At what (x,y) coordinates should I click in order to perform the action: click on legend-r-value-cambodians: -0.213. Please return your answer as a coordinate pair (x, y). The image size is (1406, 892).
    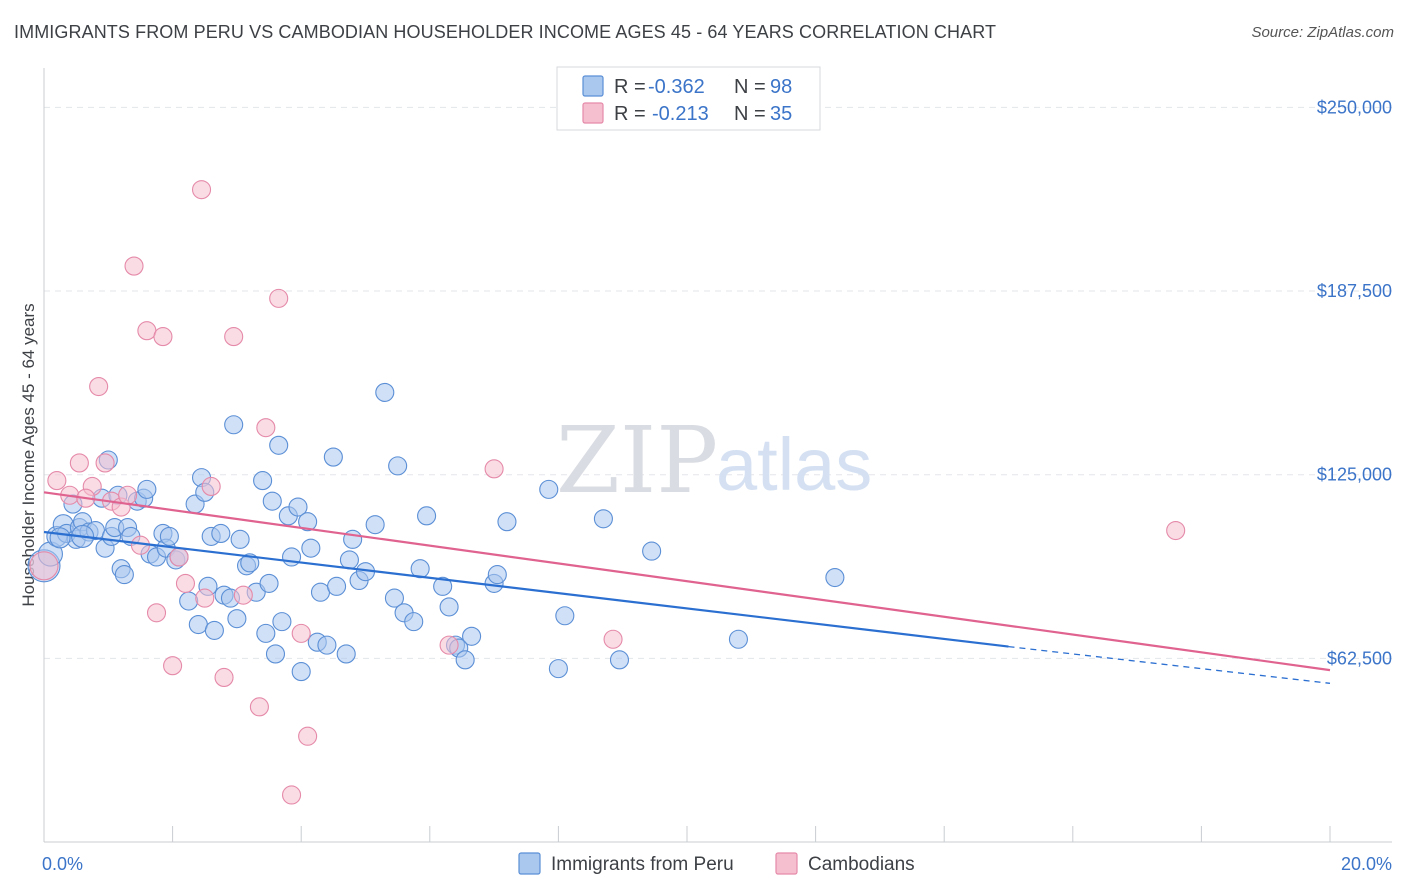
    Looking at the image, I should click on (680, 114).